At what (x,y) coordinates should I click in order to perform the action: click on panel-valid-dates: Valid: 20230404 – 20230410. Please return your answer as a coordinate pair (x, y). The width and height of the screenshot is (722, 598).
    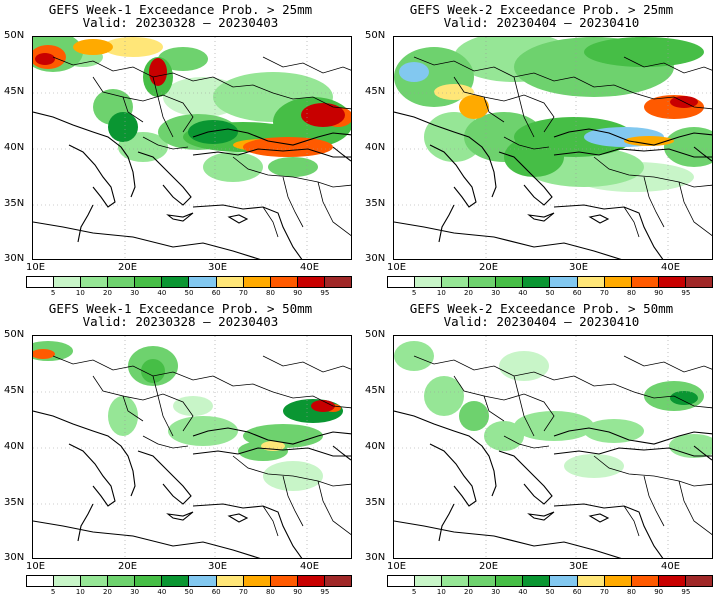
    Looking at the image, I should click on (541, 23).